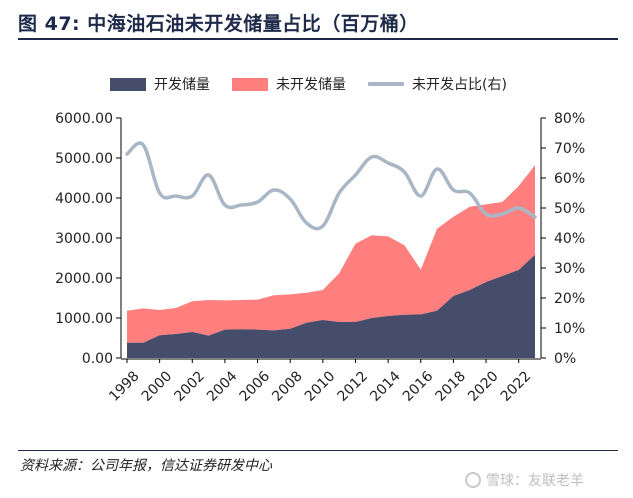 The image size is (633, 498). I want to click on source-divider, so click(318, 450).